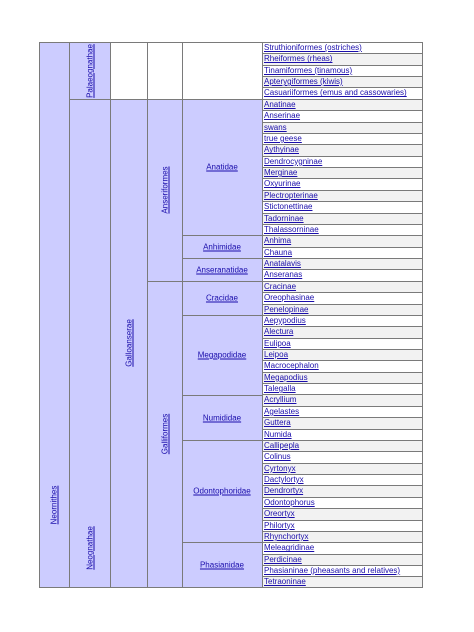 This screenshot has width=474, height=632. What do you see at coordinates (54, 314) in the screenshot?
I see `root-cell: Neornithes` at bounding box center [54, 314].